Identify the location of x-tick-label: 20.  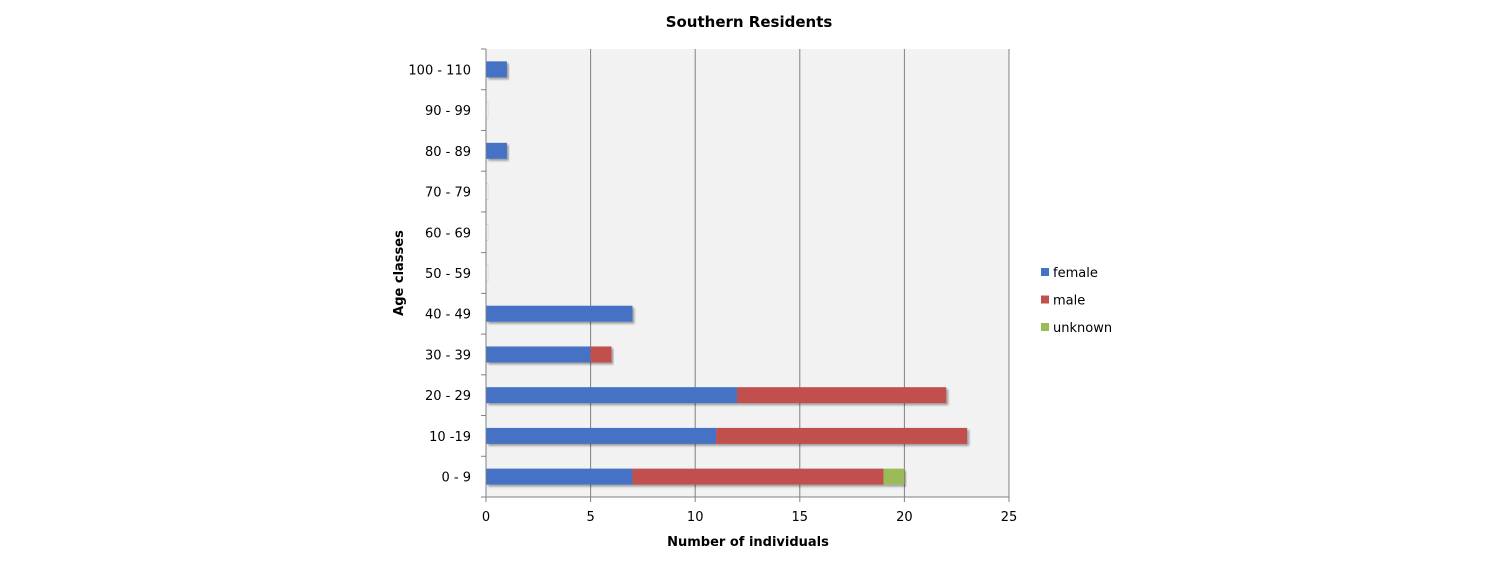
(904, 517).